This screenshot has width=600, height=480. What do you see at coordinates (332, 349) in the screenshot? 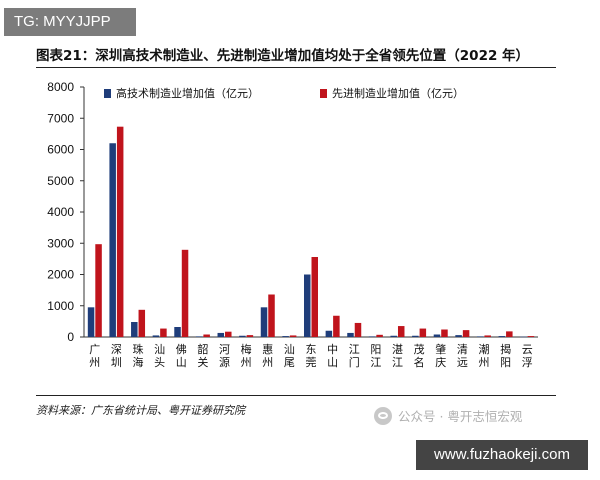
I see `x-tick-label-char: 中` at bounding box center [332, 349].